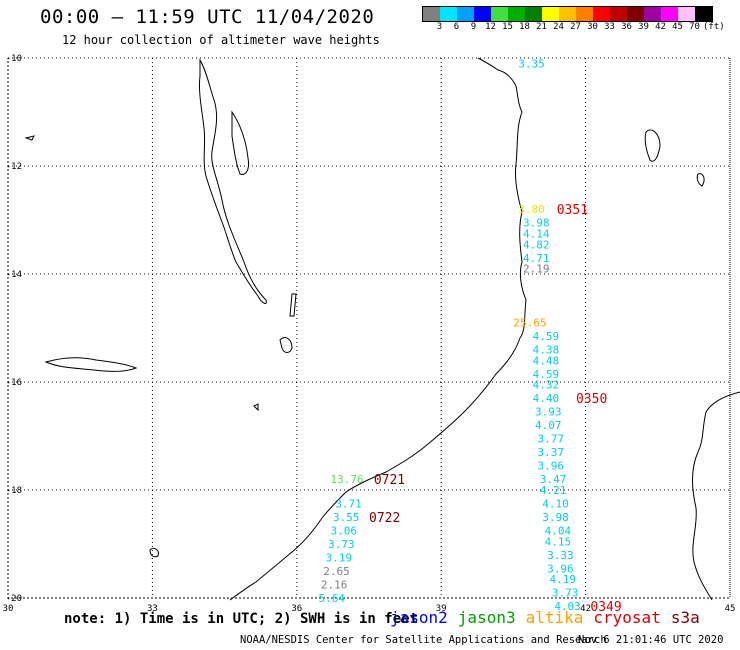 The height and width of the screenshot is (650, 740). Describe the element at coordinates (546, 350) in the screenshot. I see `wave-height-value: 4.38` at that location.